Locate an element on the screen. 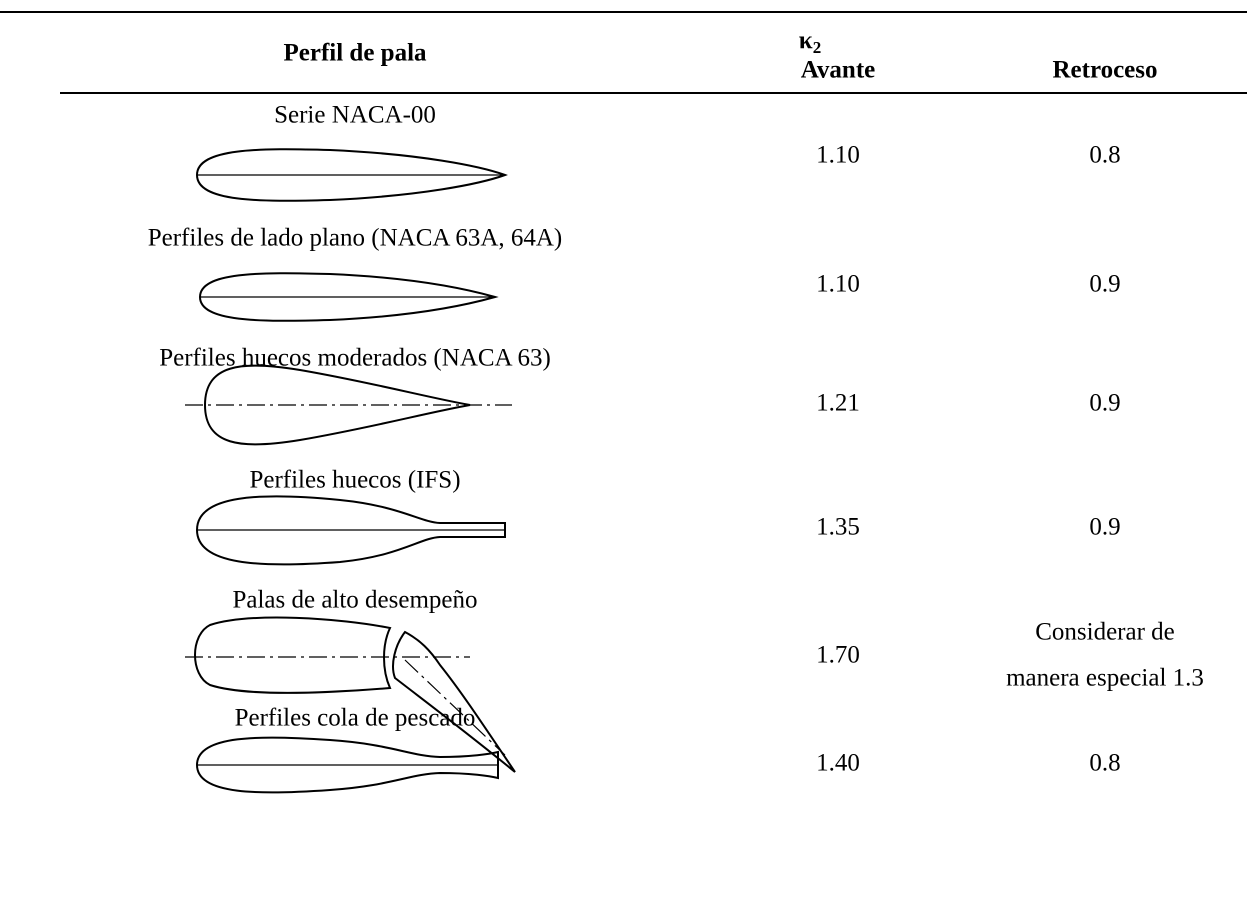 This screenshot has height=904, width=1247. astern-value: Considerar de is located at coordinates (1105, 632).